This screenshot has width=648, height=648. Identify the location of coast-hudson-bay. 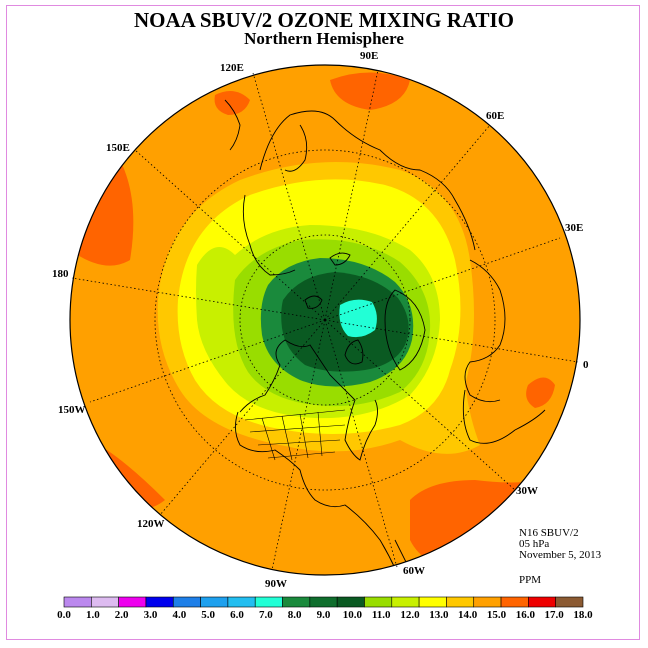
(354, 352).